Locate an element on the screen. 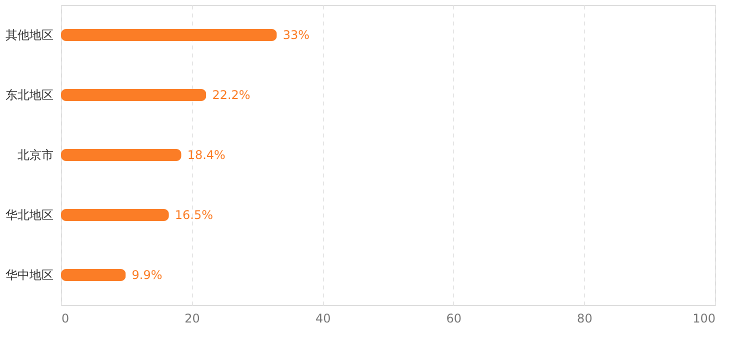 The image size is (752, 344). y-tick-label: 其他地区 is located at coordinates (30, 35).